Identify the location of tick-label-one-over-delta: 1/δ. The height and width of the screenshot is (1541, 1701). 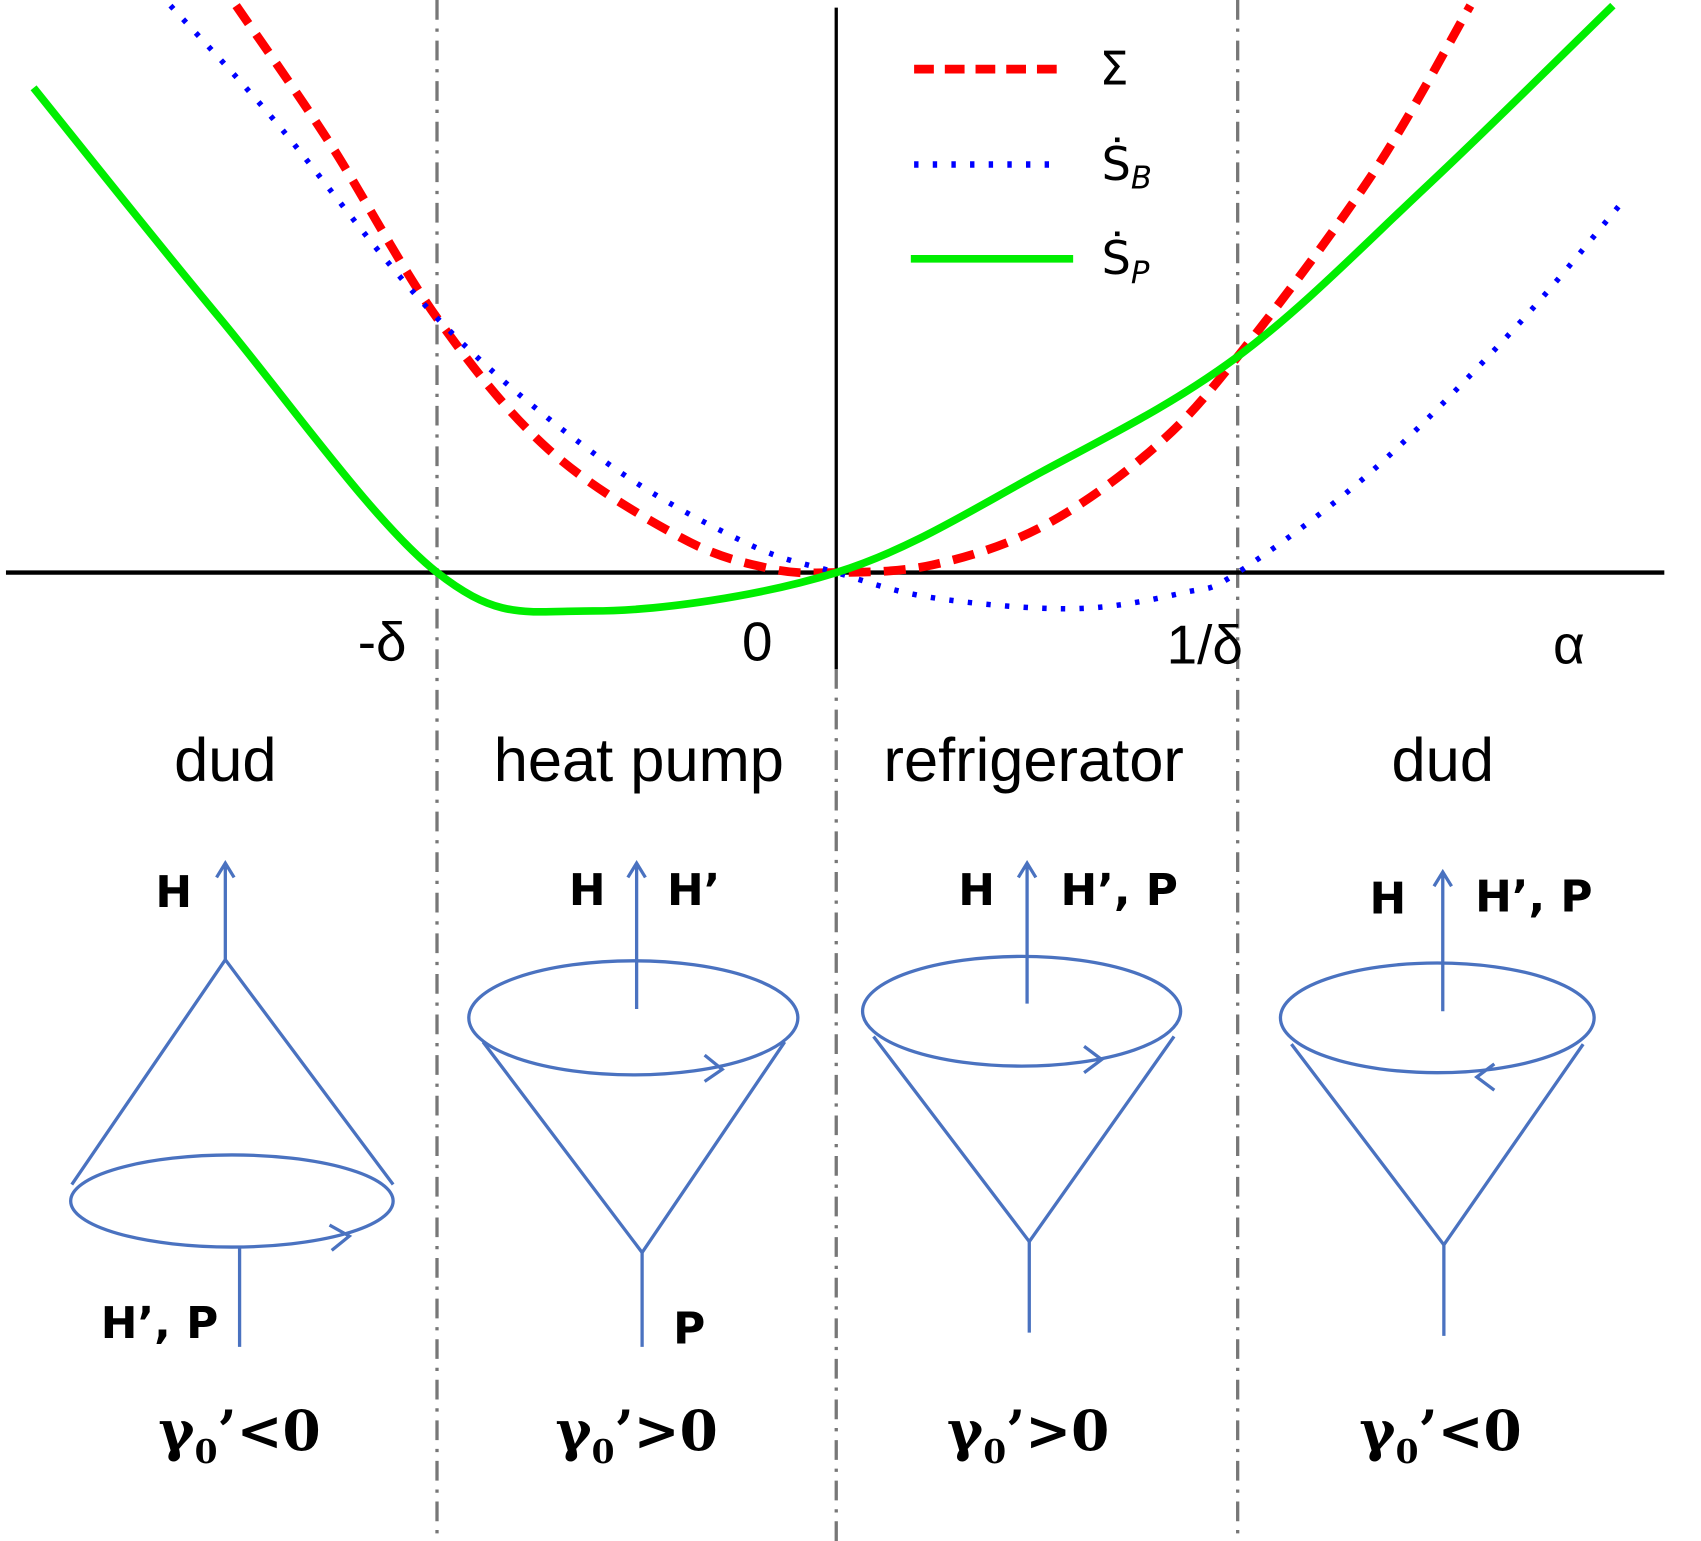
(1205, 645).